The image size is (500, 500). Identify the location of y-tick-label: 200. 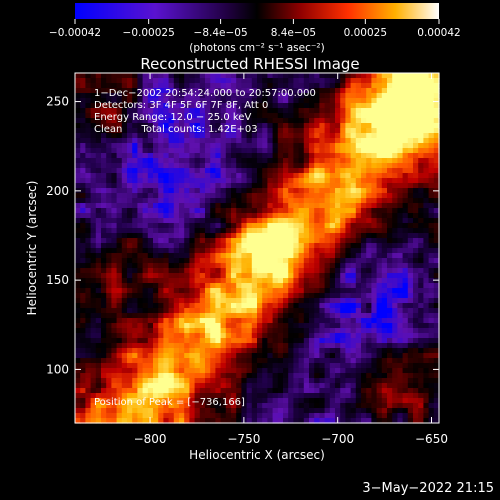
(57, 191).